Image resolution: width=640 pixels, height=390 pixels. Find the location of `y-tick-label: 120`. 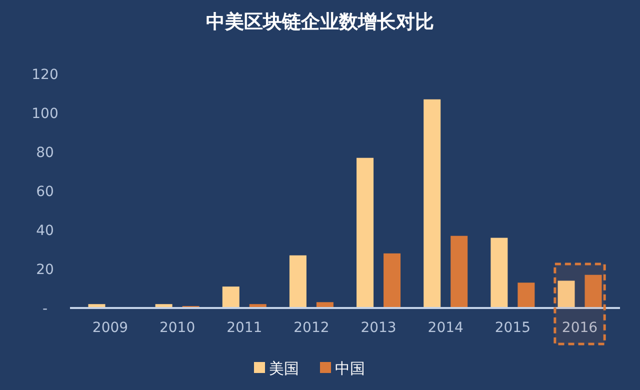

y-tick-label: 120 is located at coordinates (45, 74).